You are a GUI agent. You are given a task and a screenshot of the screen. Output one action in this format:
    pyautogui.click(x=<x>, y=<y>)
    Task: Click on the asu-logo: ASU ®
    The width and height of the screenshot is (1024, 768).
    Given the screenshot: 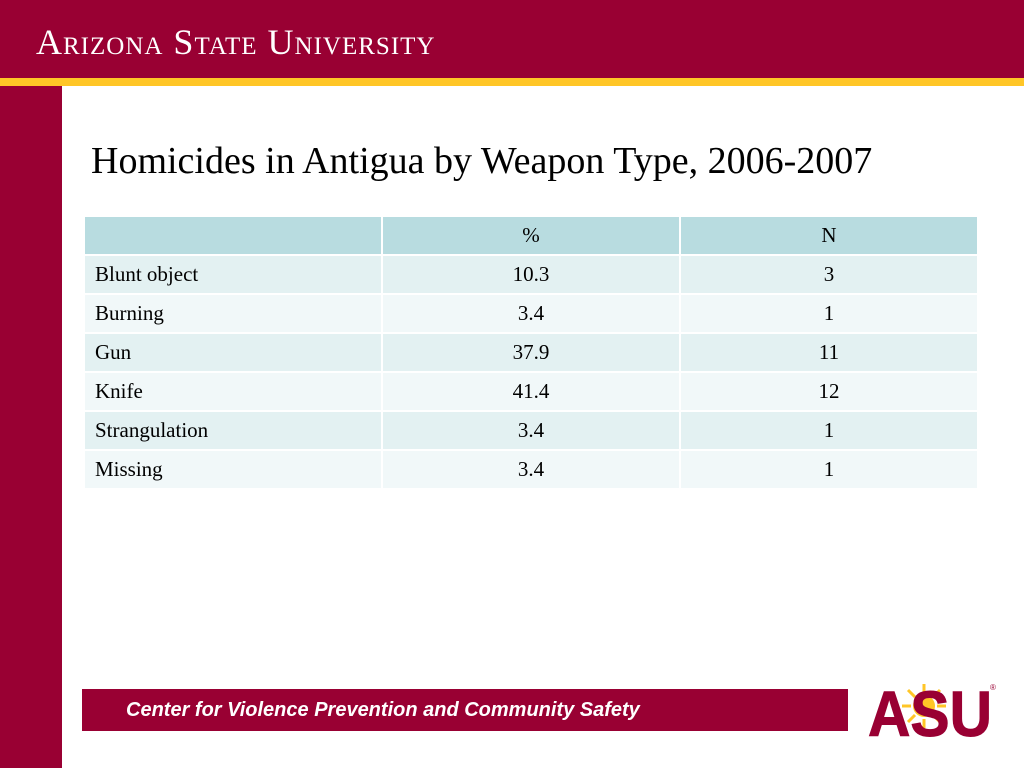 What is the action you would take?
    pyautogui.click(x=932, y=710)
    